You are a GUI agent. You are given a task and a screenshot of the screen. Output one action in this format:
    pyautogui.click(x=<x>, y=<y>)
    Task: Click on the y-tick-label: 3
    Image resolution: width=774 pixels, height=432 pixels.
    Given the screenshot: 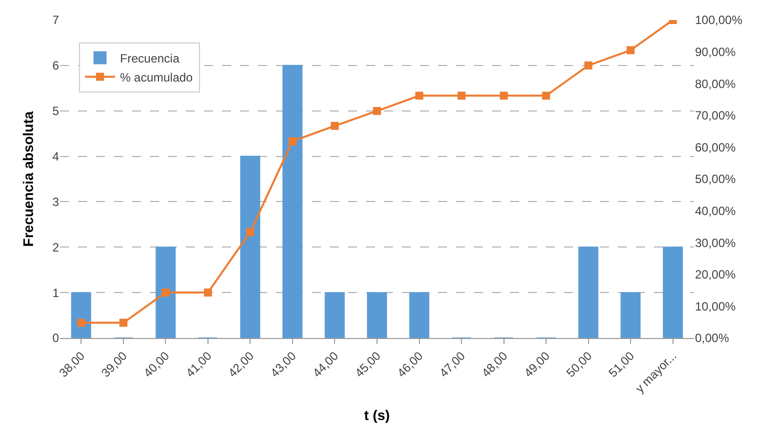 What is the action you would take?
    pyautogui.click(x=56, y=201)
    